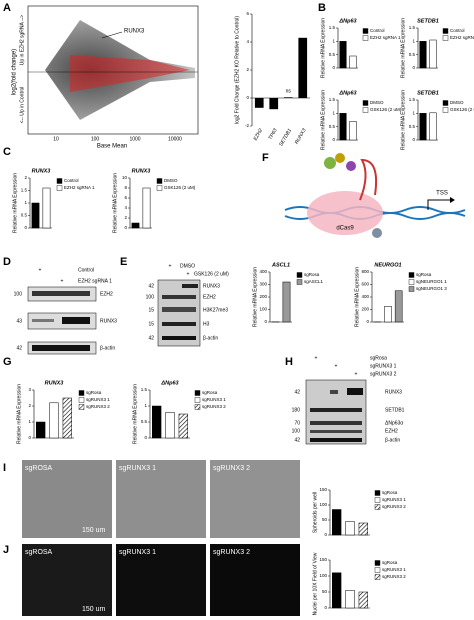 This screenshot has width=474, height=620. I want to click on protein: SETDB1, so click(395, 410).